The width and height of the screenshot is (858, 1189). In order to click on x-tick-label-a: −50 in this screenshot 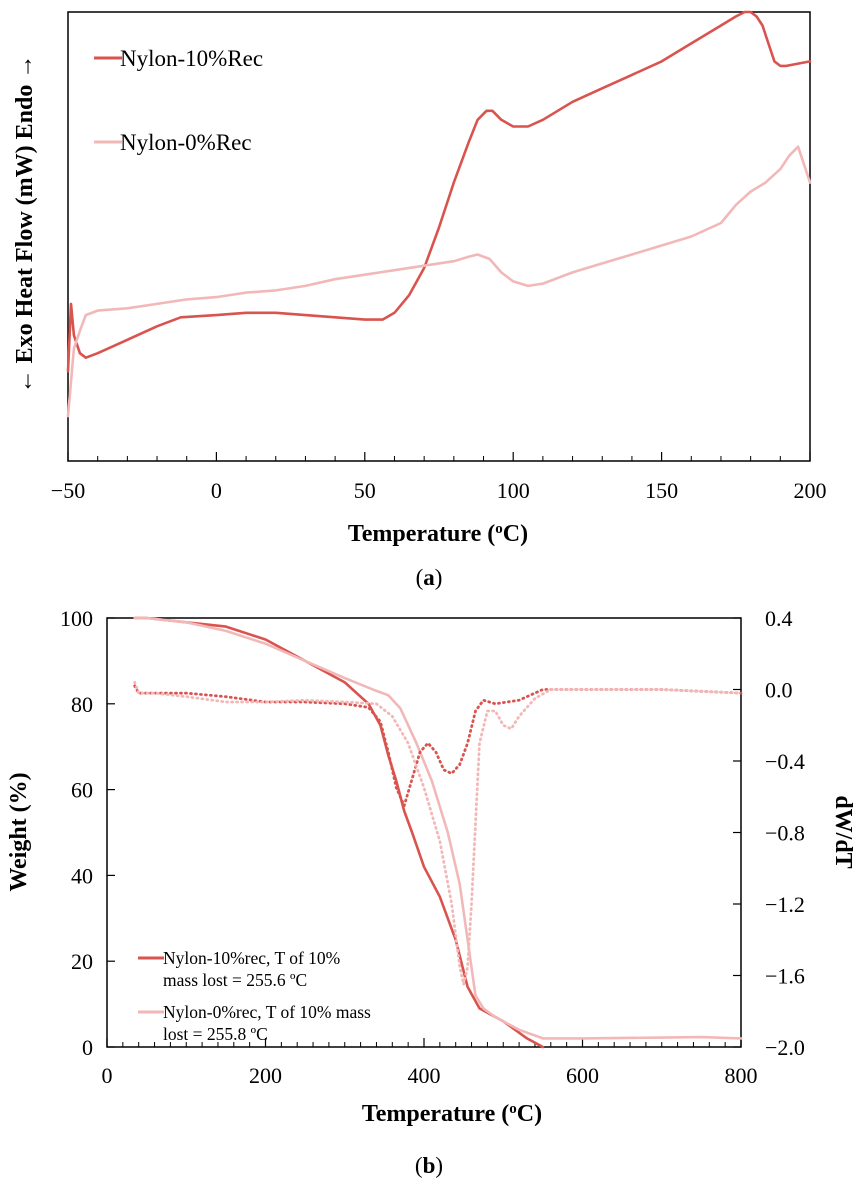, I will do `click(68, 490)`.